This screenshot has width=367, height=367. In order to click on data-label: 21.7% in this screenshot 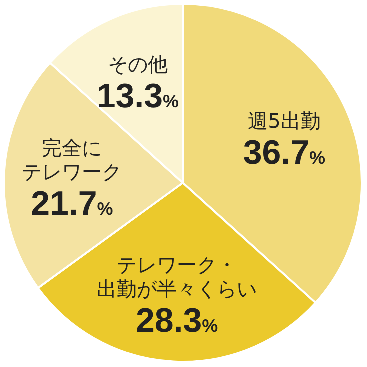, I will do `click(72, 204)`.